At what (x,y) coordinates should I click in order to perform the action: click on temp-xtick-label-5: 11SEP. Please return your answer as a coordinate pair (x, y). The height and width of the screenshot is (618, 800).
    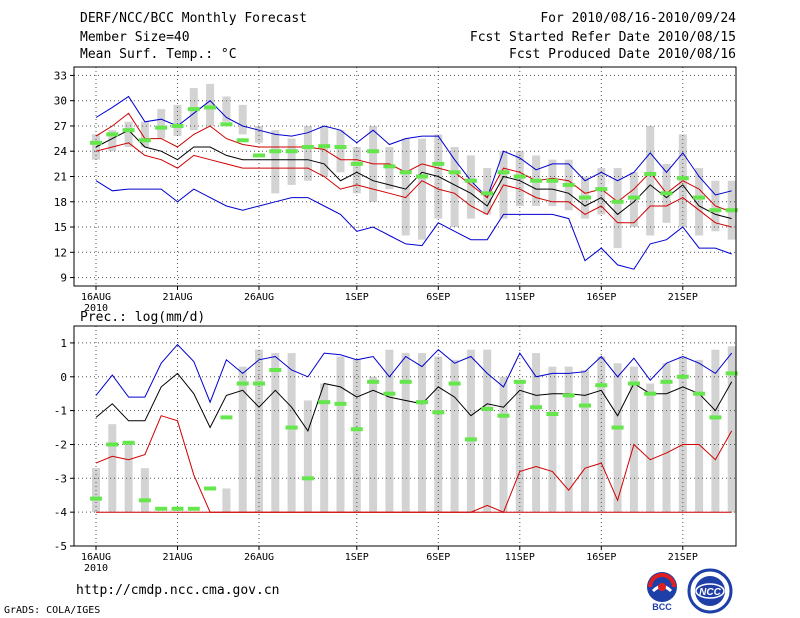
    Looking at the image, I should click on (520, 297).